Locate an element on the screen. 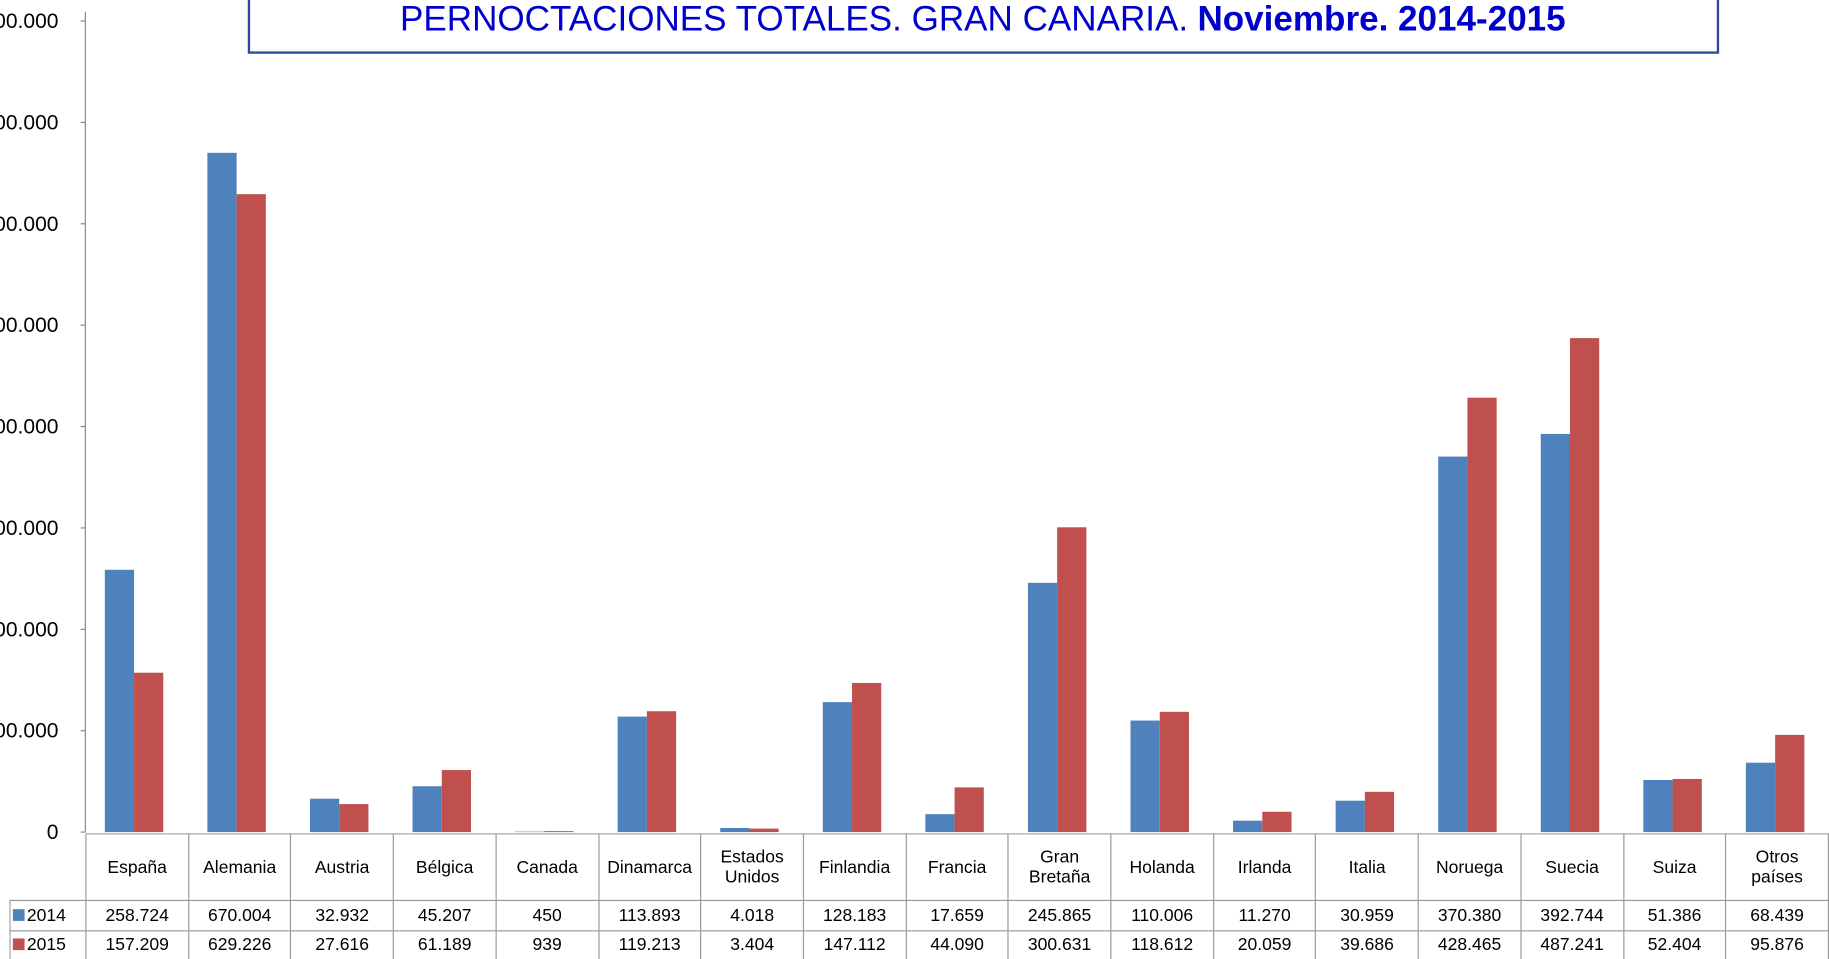 This screenshot has height=959, width=1829. x-tick-label: Austria is located at coordinates (342, 867).